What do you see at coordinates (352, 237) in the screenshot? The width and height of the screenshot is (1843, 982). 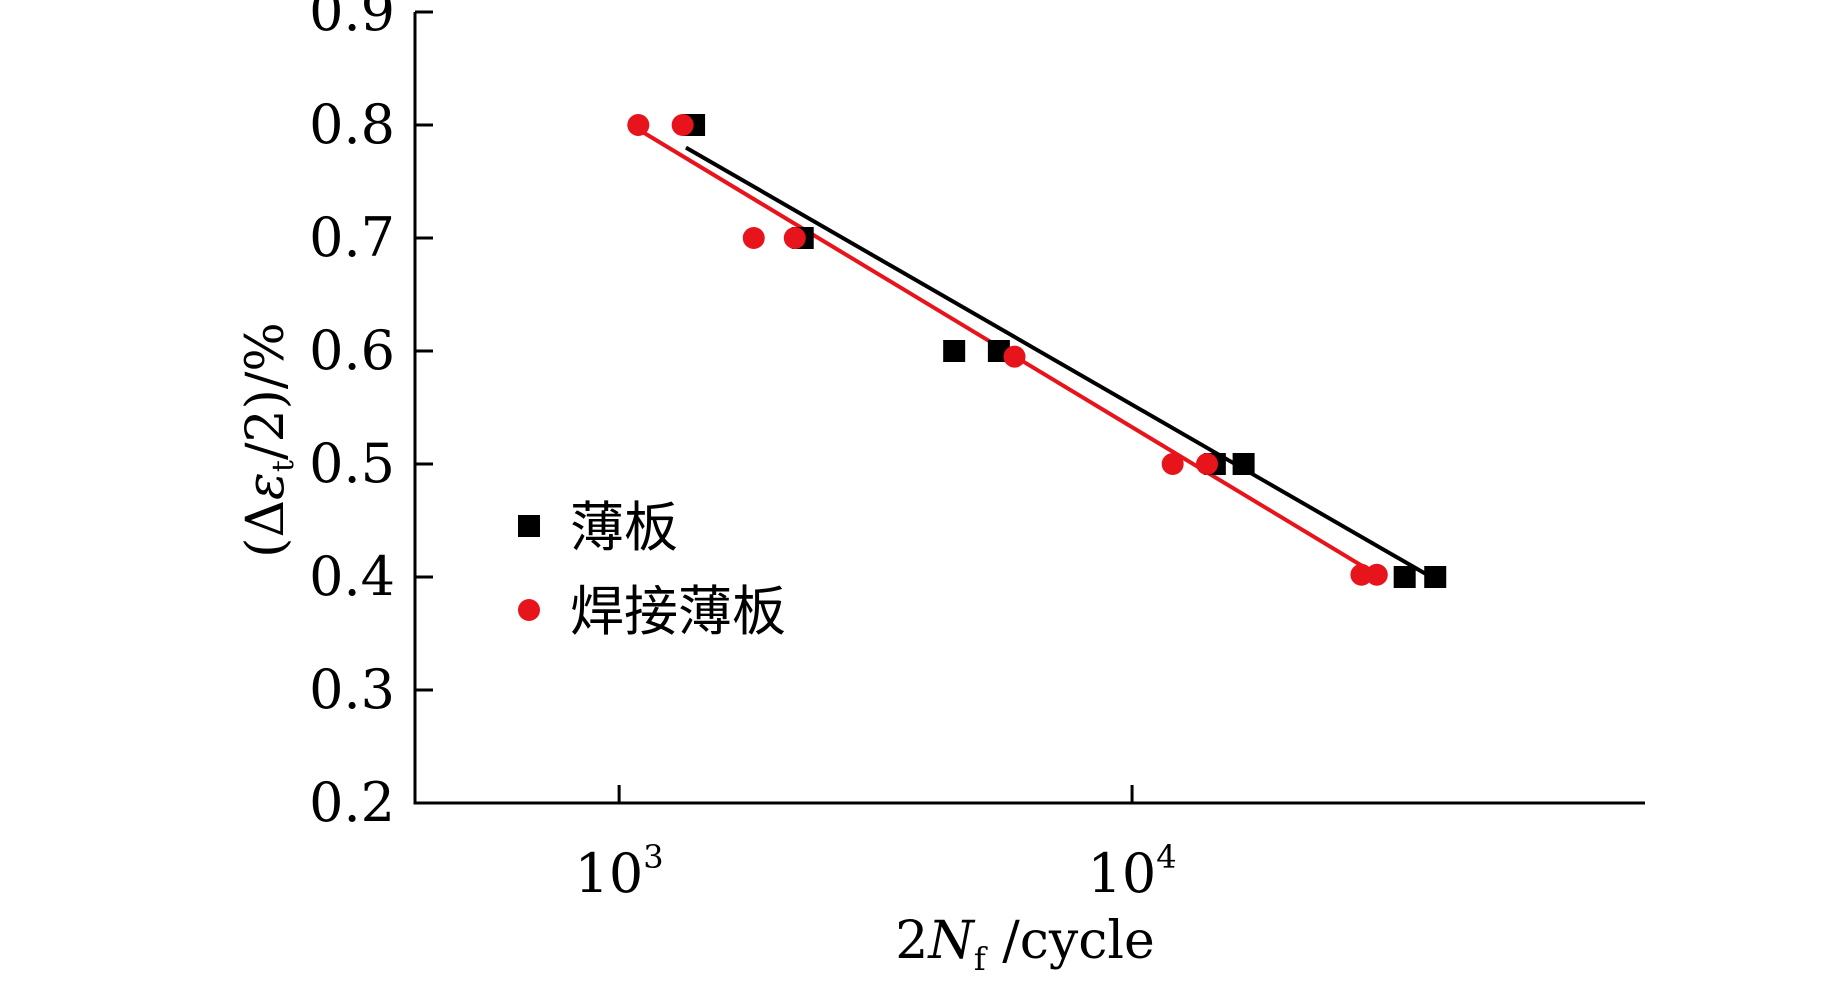 I see `y-tick-label: 0.7` at bounding box center [352, 237].